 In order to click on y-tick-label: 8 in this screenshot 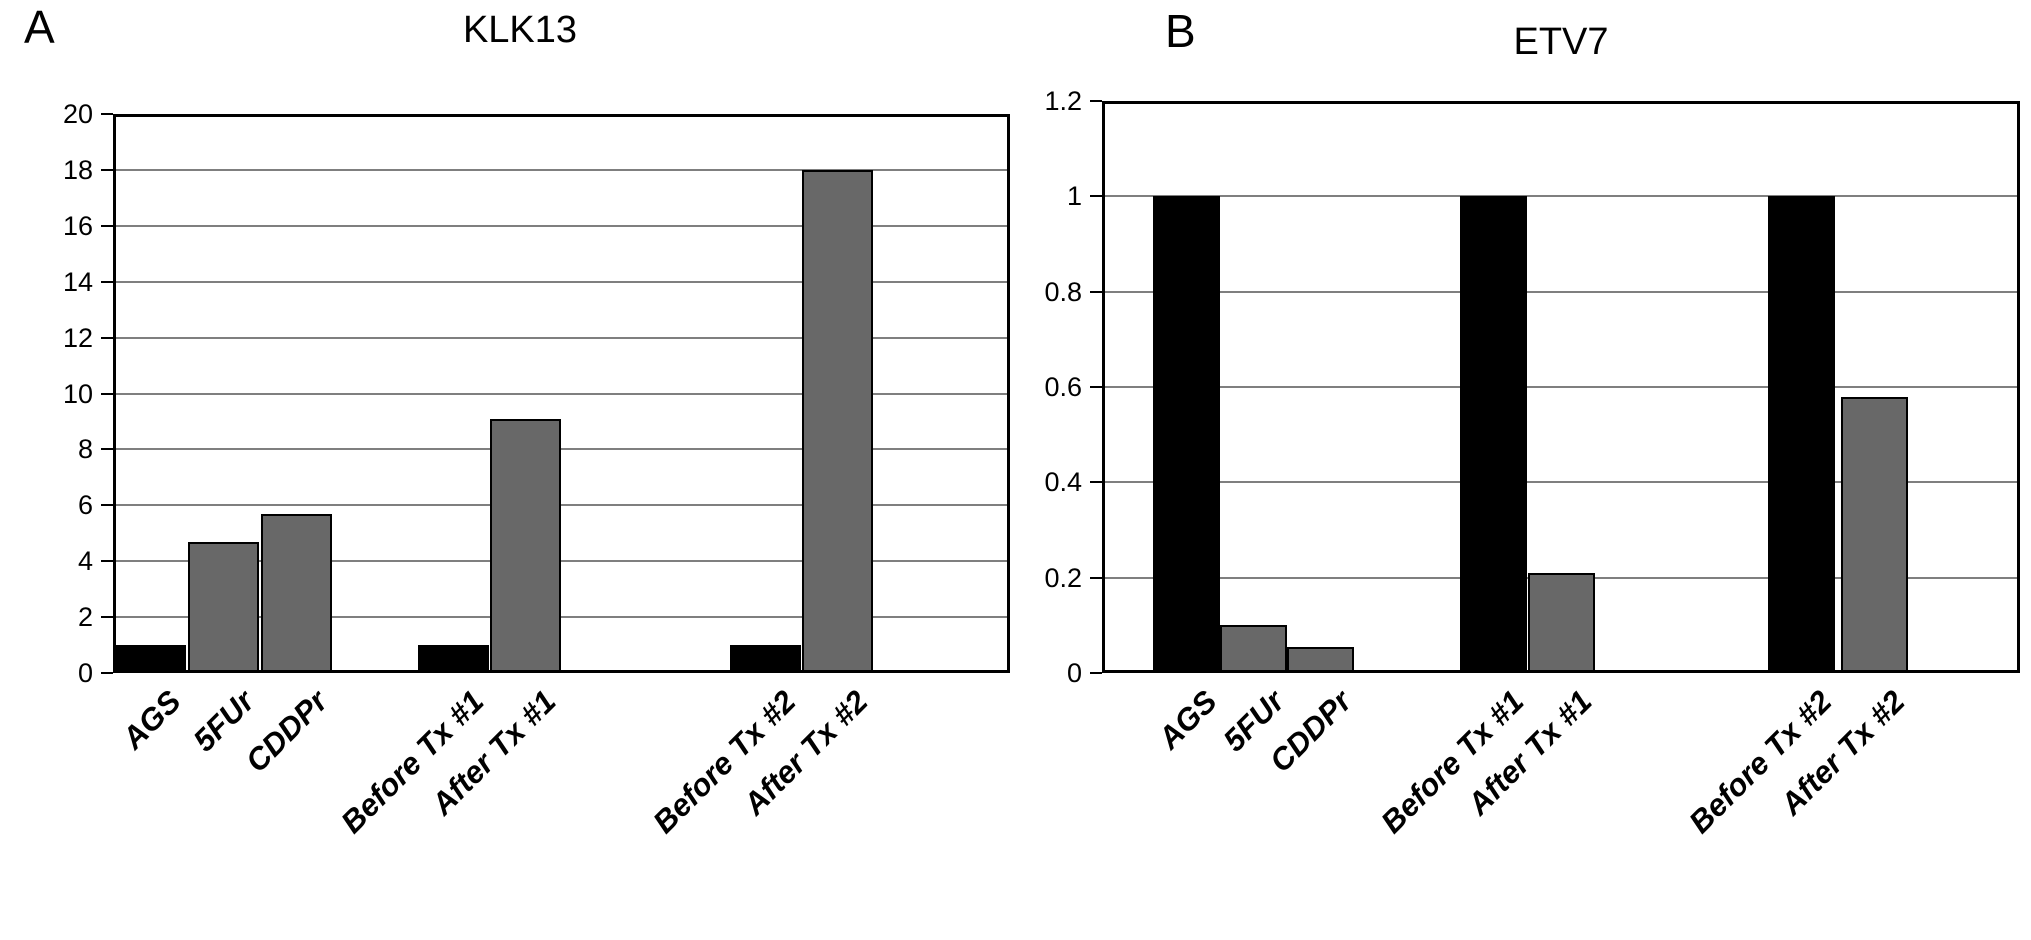, I will do `click(85, 449)`.